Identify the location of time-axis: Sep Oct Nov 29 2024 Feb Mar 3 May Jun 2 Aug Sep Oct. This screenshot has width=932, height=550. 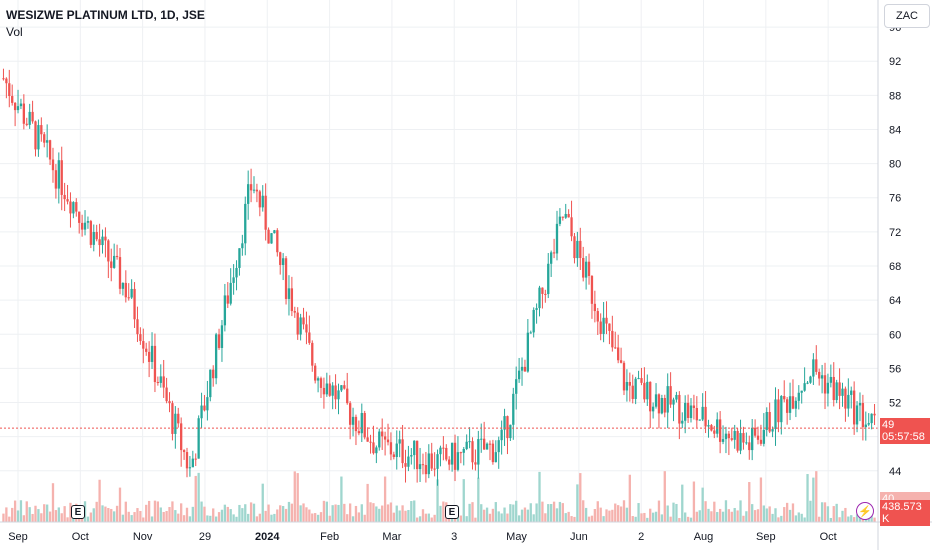
(466, 532).